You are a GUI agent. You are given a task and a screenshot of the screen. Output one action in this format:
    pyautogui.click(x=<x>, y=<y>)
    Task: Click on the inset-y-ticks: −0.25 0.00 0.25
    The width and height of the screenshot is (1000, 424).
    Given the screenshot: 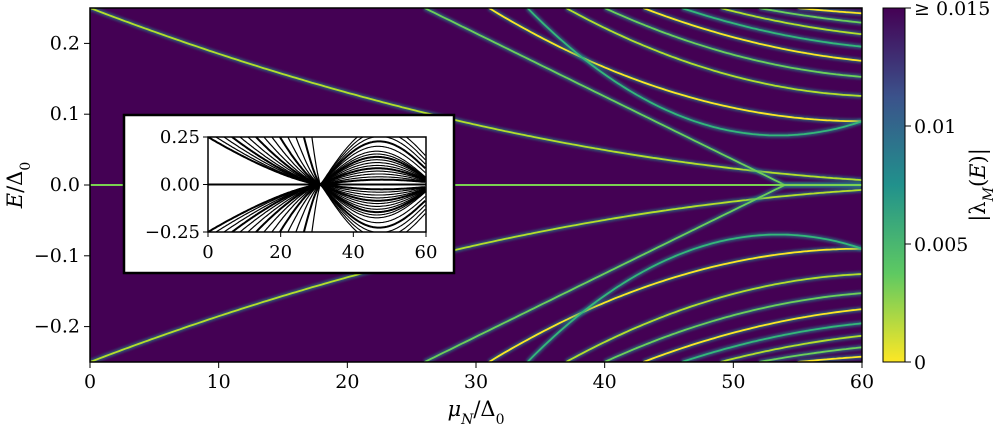 What is the action you would take?
    pyautogui.click(x=176, y=185)
    